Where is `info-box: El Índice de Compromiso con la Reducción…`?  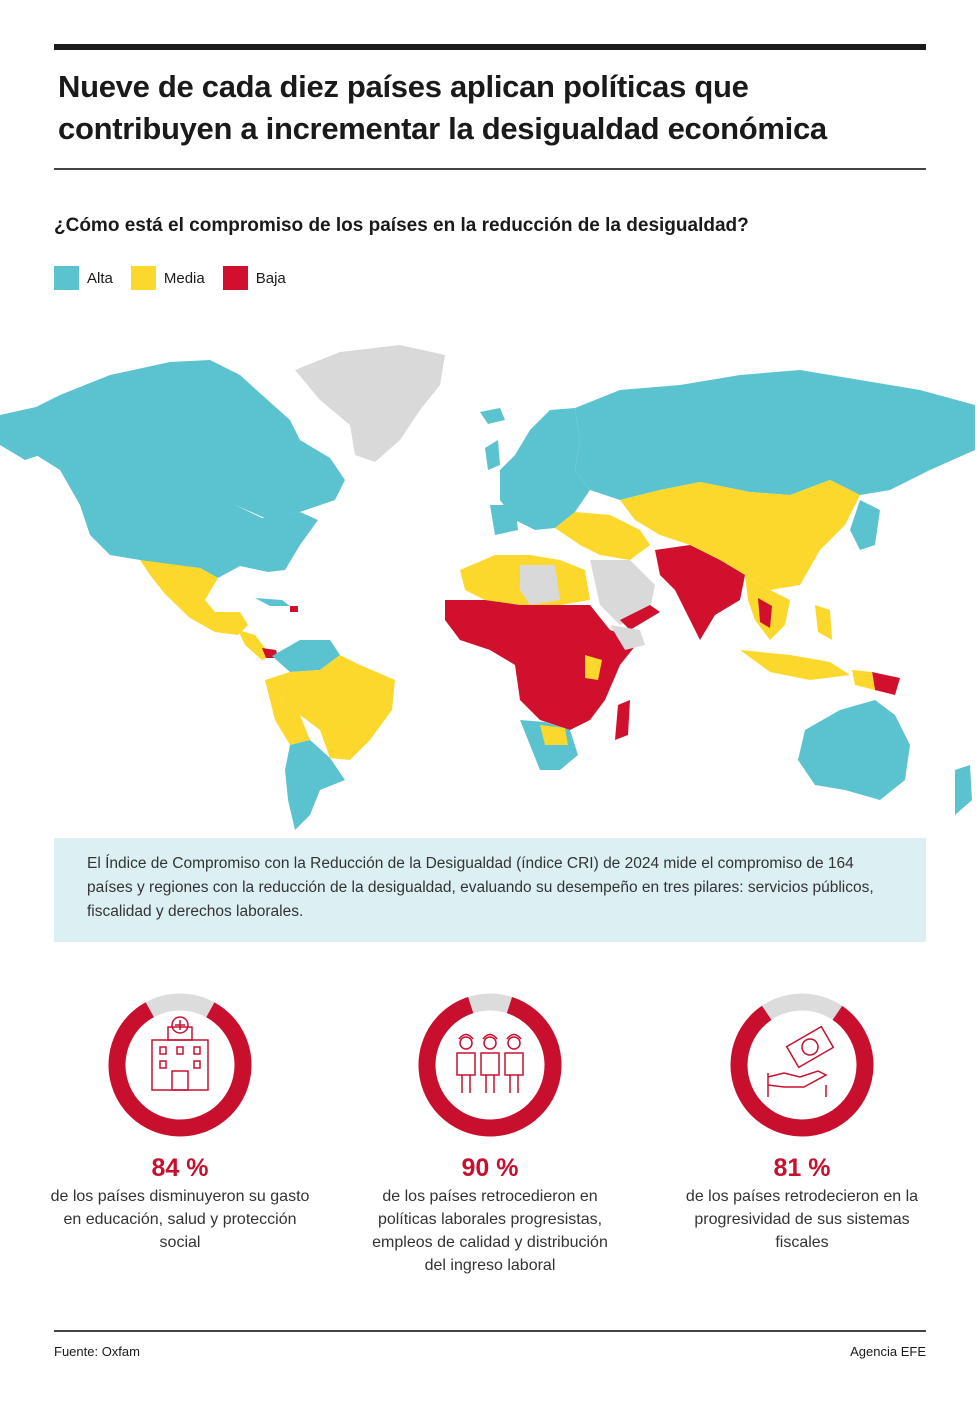 info-box: El Índice de Compromiso con la Reducción… is located at coordinates (490, 890).